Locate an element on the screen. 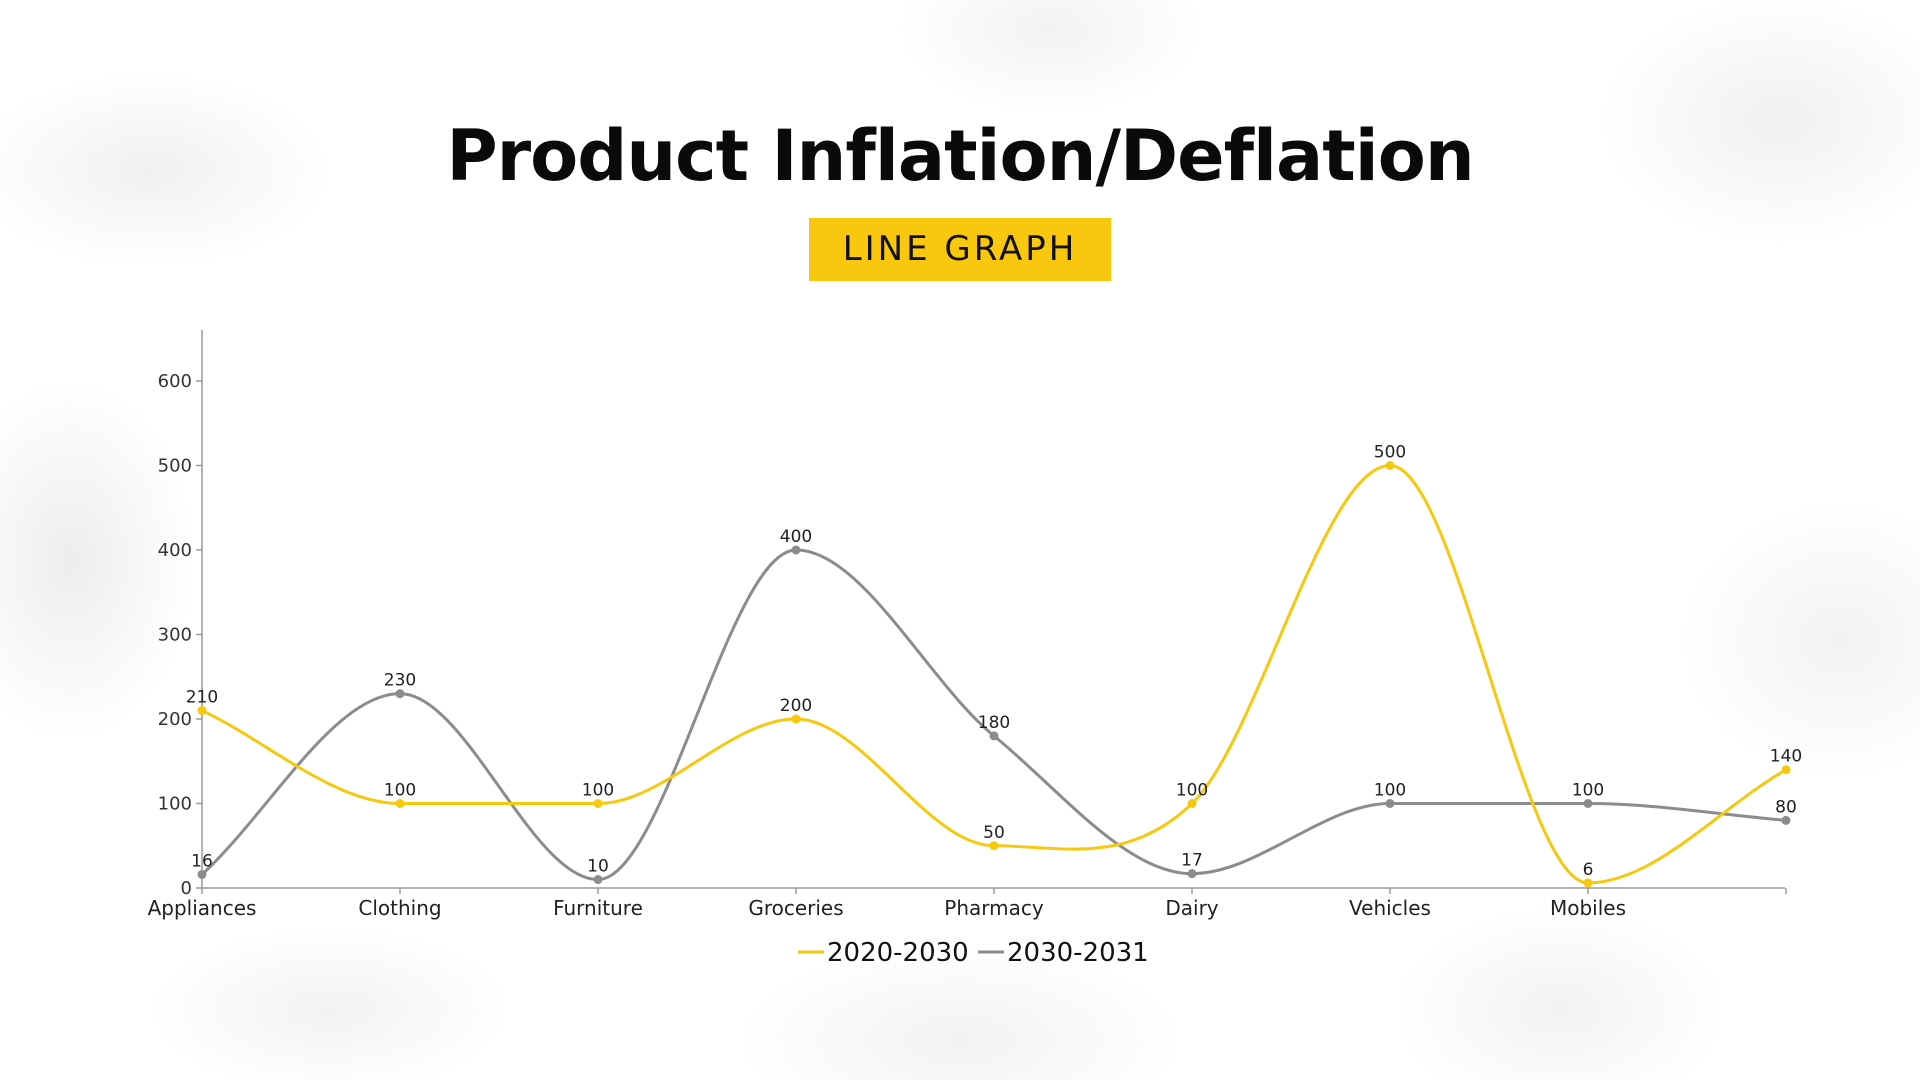 The image size is (1920, 1080). data-label: 200 is located at coordinates (796, 706).